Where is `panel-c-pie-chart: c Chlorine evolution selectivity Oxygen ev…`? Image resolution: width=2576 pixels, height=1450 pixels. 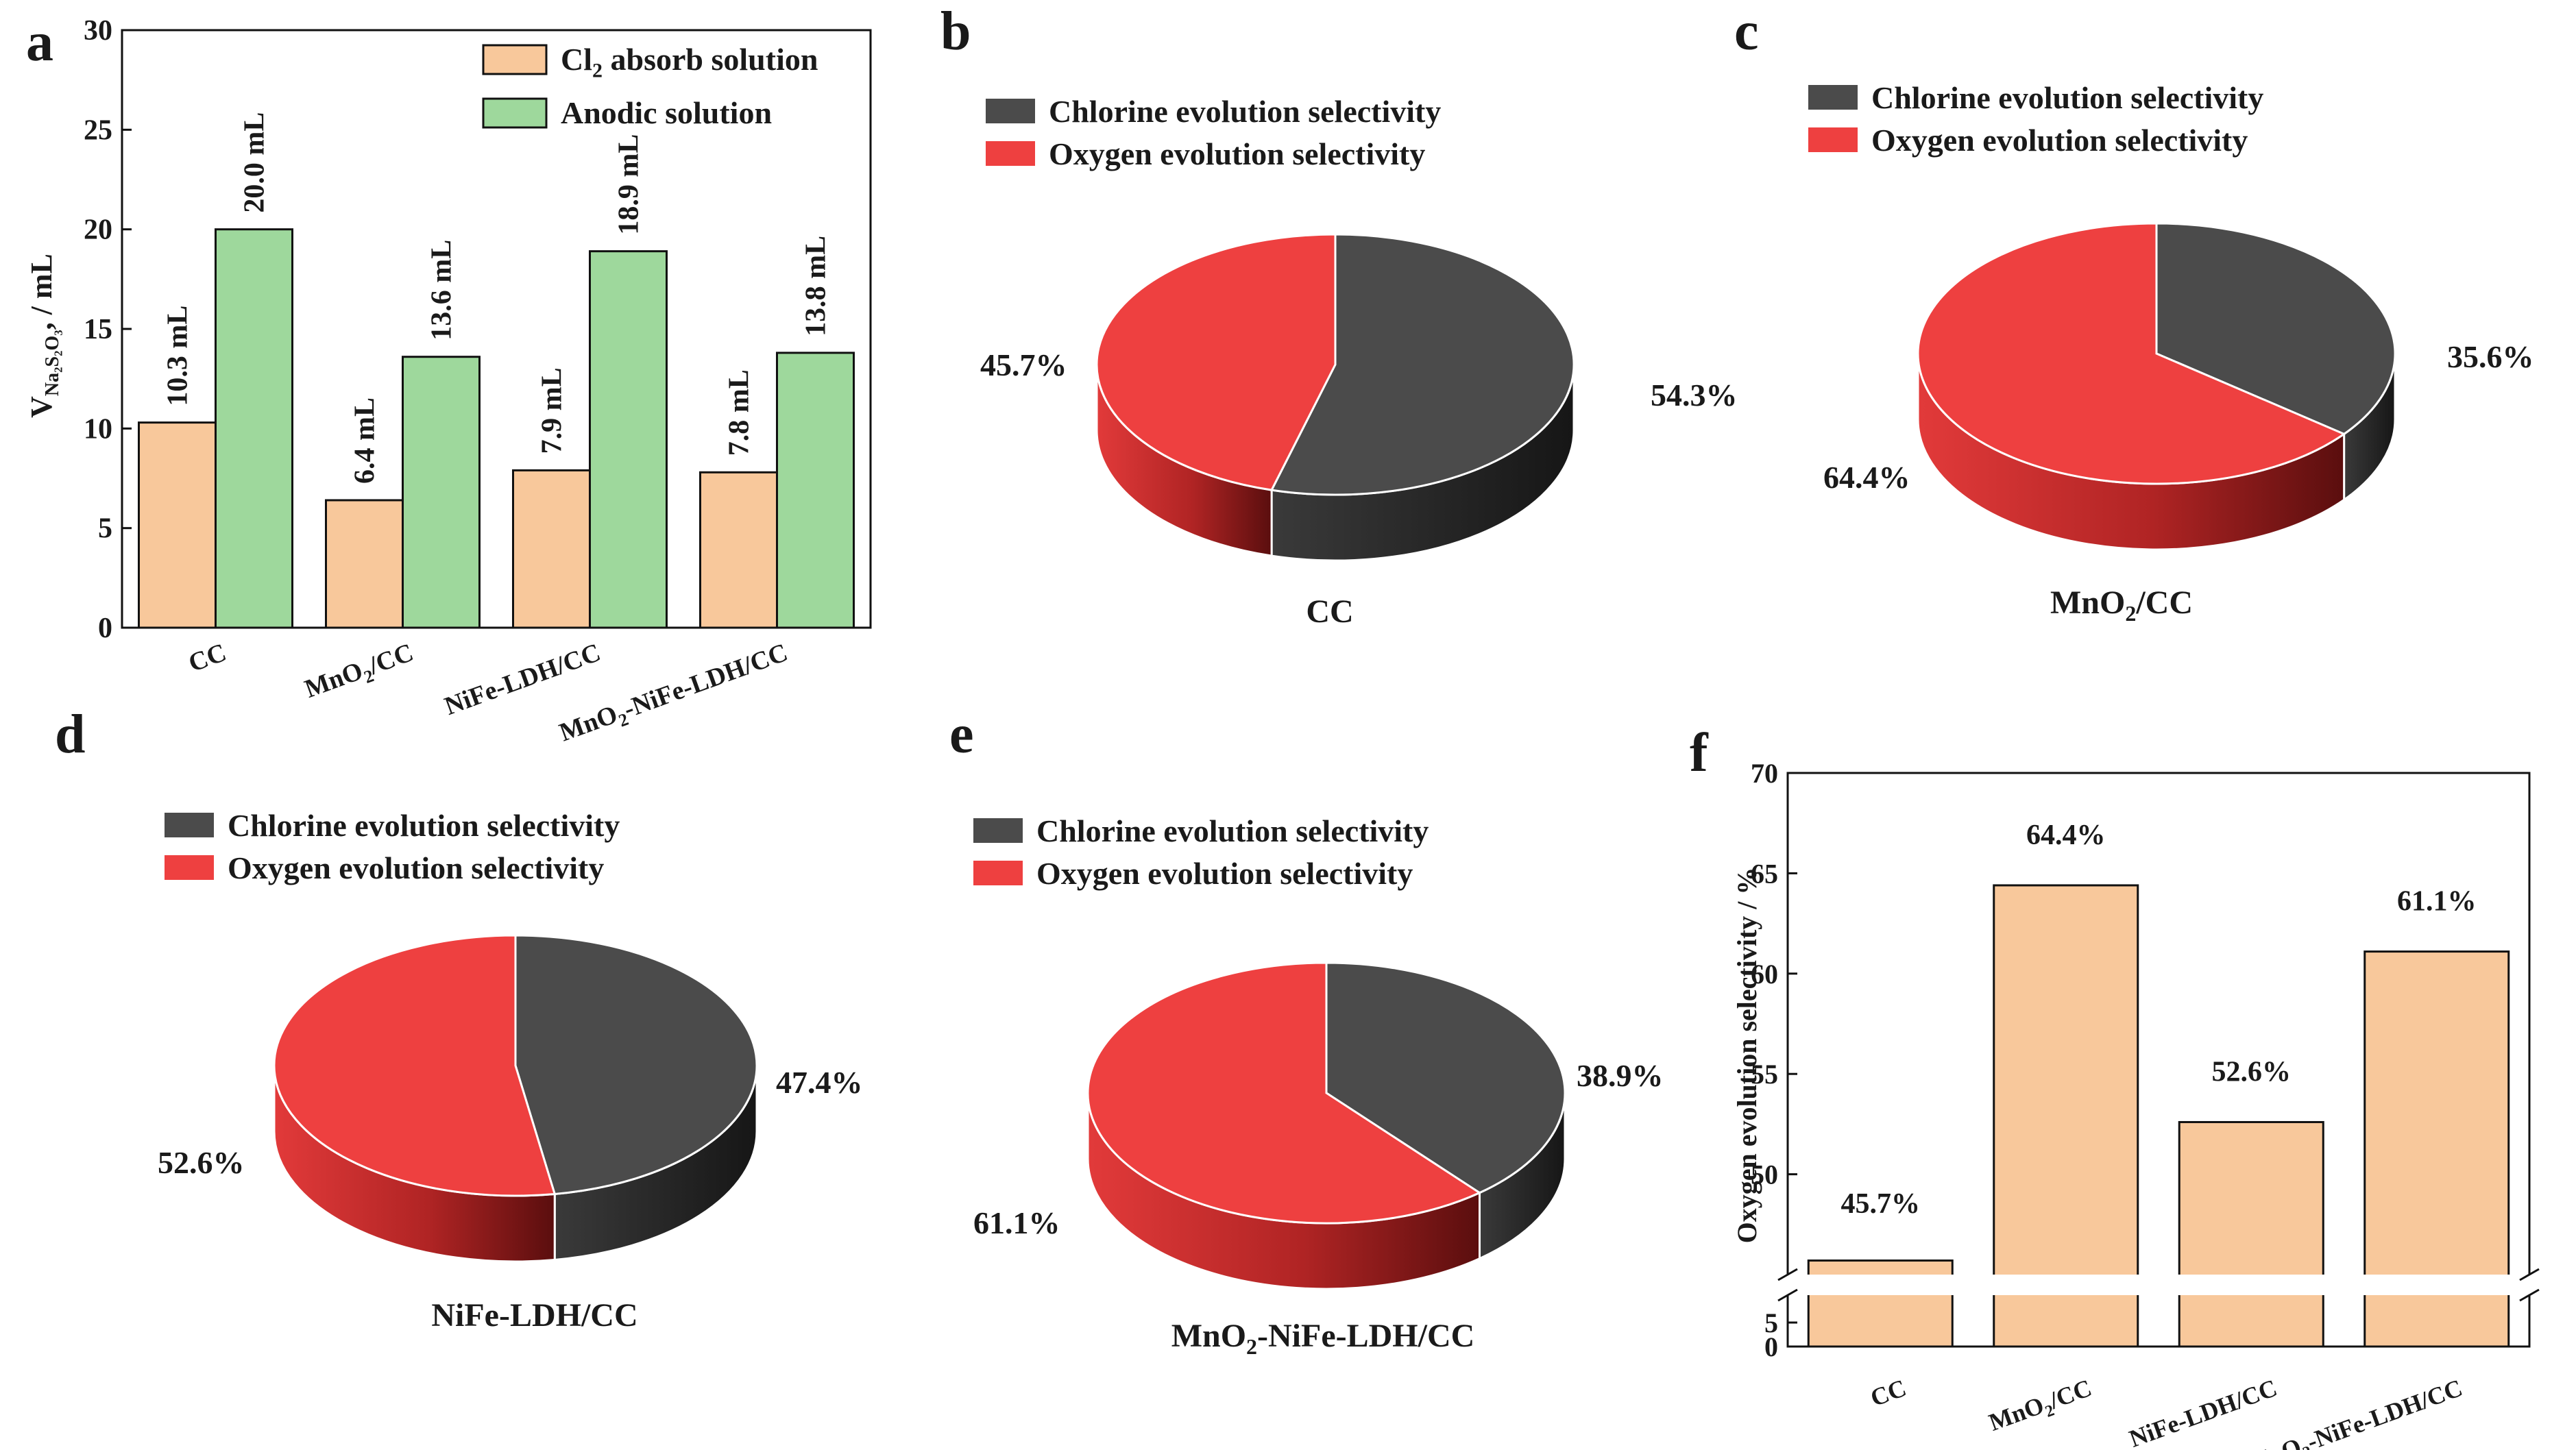
panel-c-pie-chart: c Chlorine evolution selectivity Oxygen ev… is located at coordinates (2134, 313).